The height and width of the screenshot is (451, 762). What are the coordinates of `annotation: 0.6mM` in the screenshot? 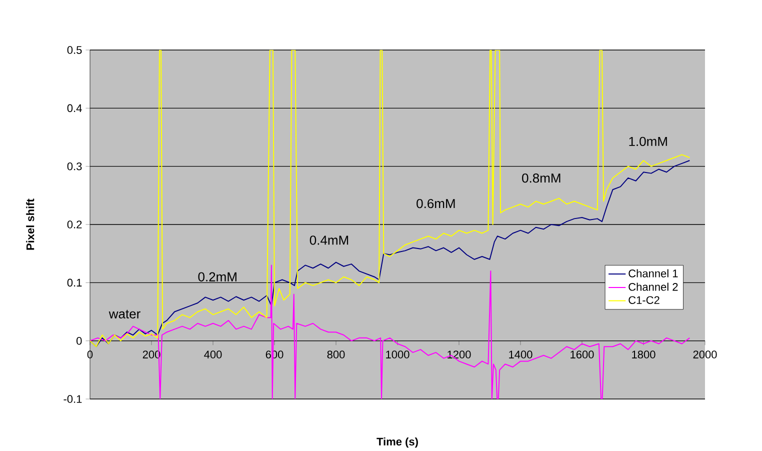 It's located at (435, 203).